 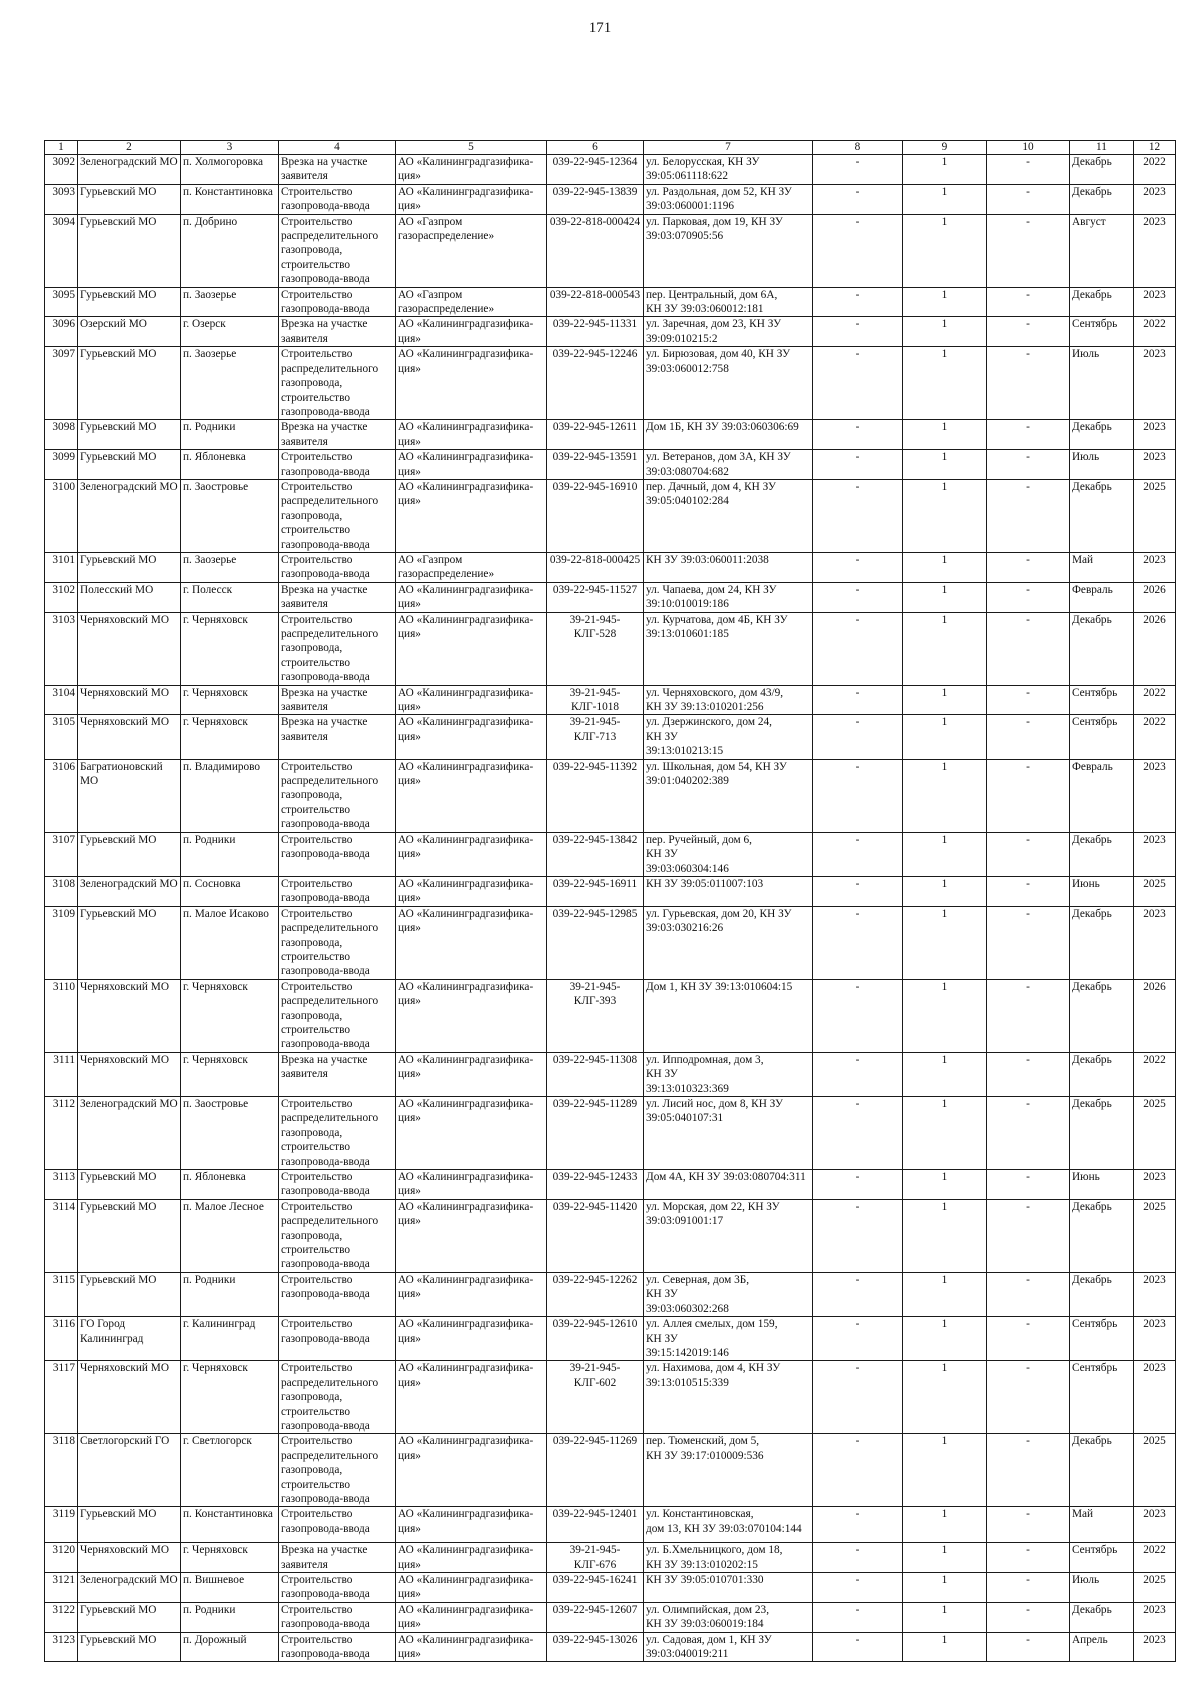 What do you see at coordinates (229, 891) in the screenshot?
I see `cell-settlement: п. Сосновка` at bounding box center [229, 891].